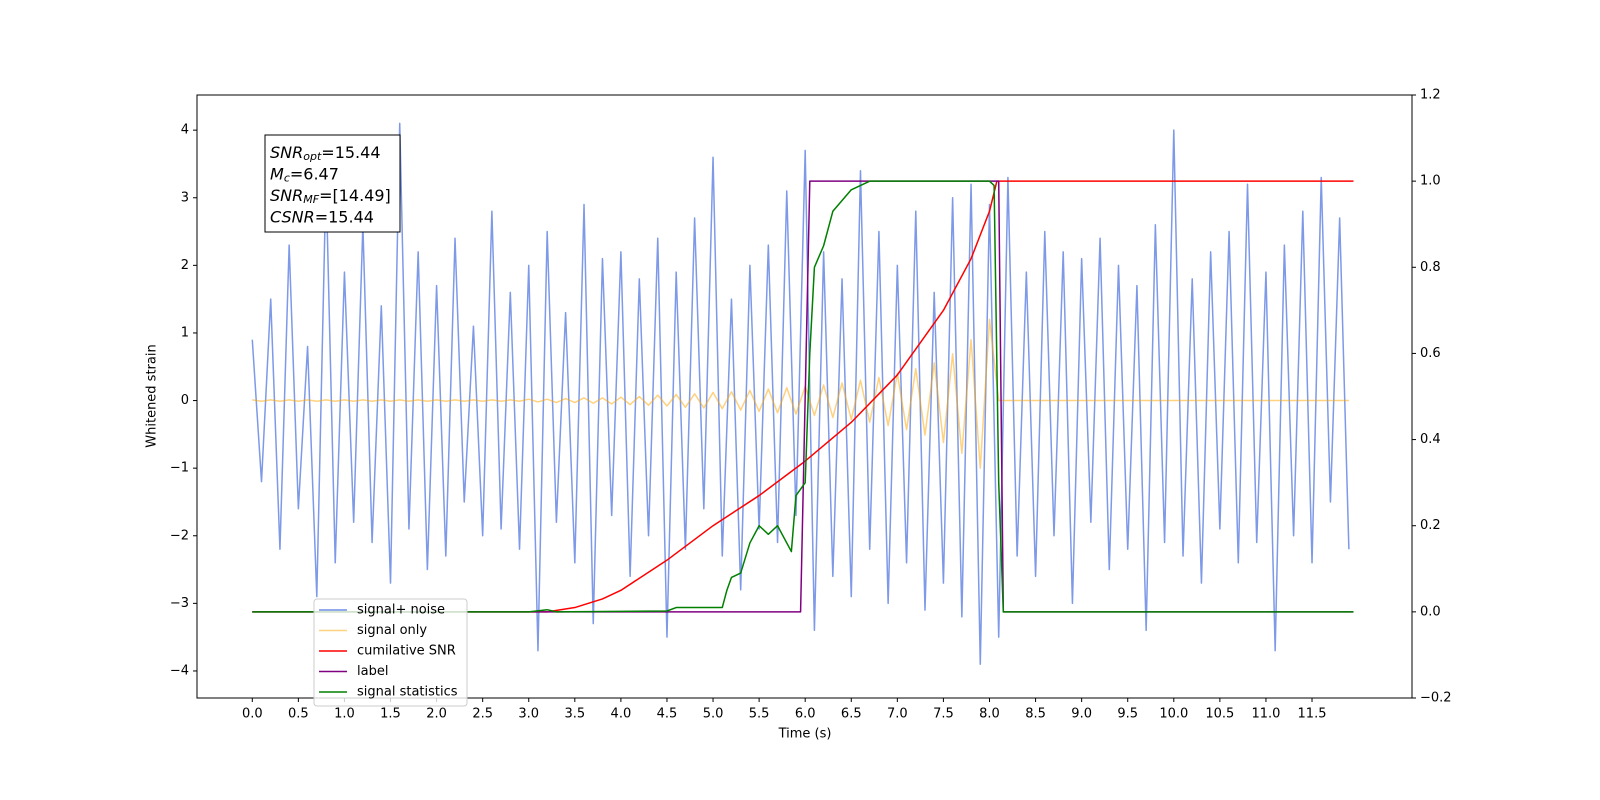 The width and height of the screenshot is (1600, 800). What do you see at coordinates (407, 692) in the screenshot?
I see `legend-label: signal statistics` at bounding box center [407, 692].